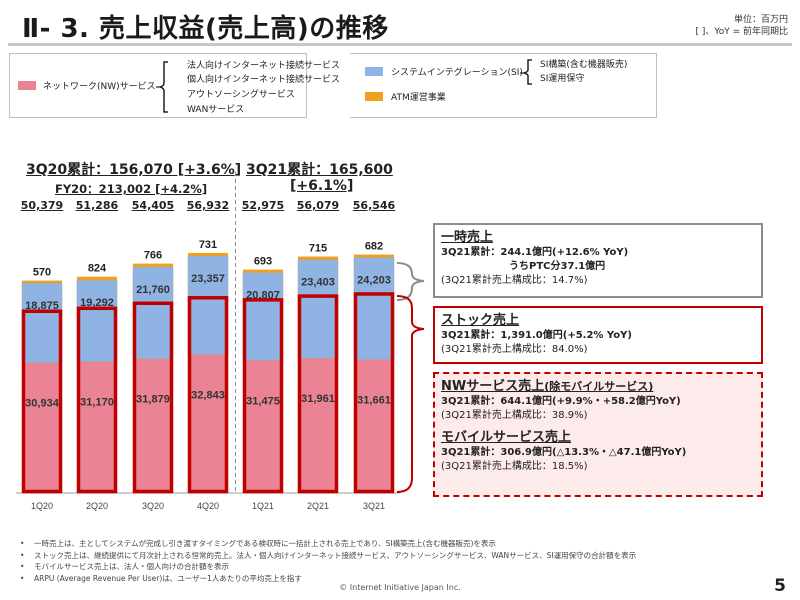 The image size is (800, 600). I want to click on stock-ratio: (3Q21累計売上構成比：84.0%), so click(514, 349).